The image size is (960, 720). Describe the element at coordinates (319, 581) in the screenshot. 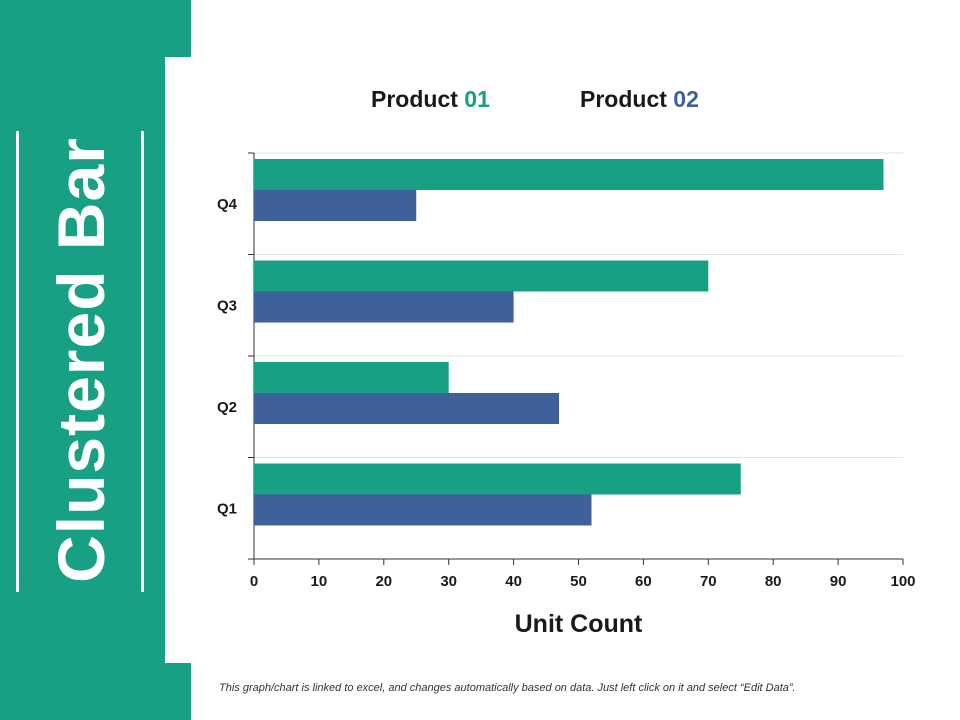

I see `x-tick-label: 10` at that location.